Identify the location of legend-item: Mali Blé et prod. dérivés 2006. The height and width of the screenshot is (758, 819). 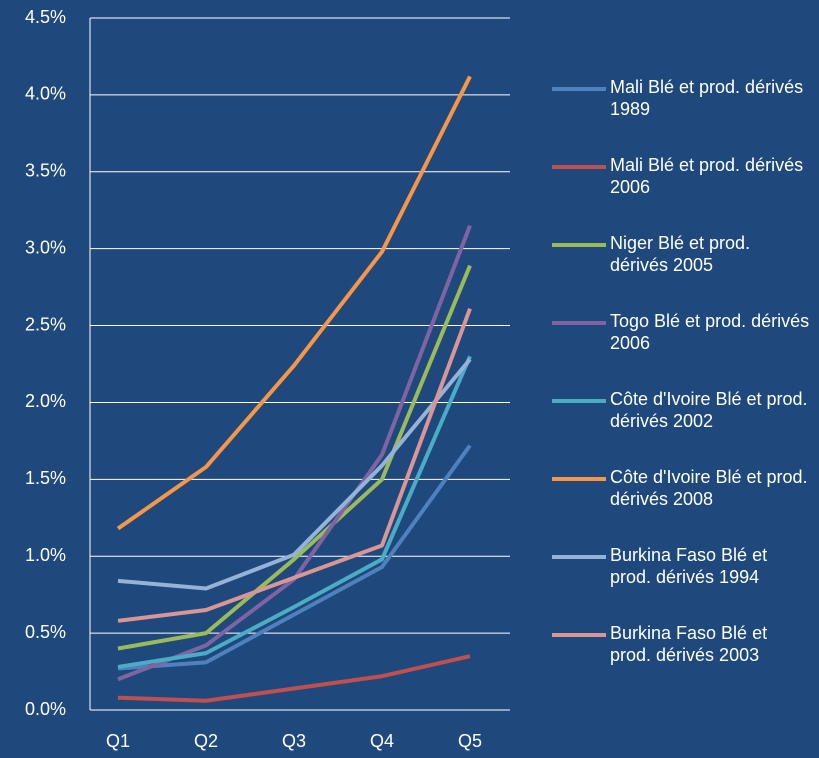
(685, 193).